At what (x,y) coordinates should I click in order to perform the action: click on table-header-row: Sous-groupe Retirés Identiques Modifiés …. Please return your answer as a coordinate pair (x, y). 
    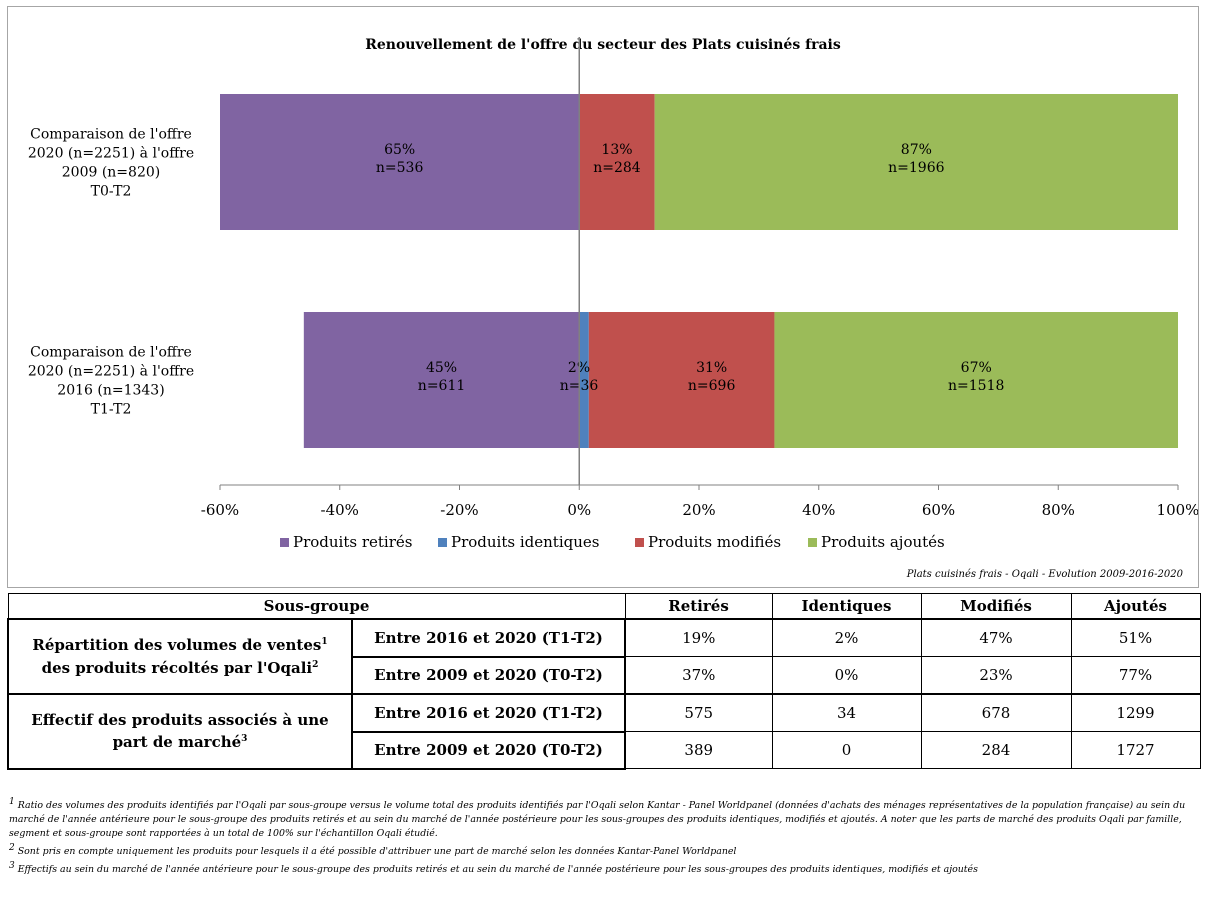
    Looking at the image, I should click on (604, 606).